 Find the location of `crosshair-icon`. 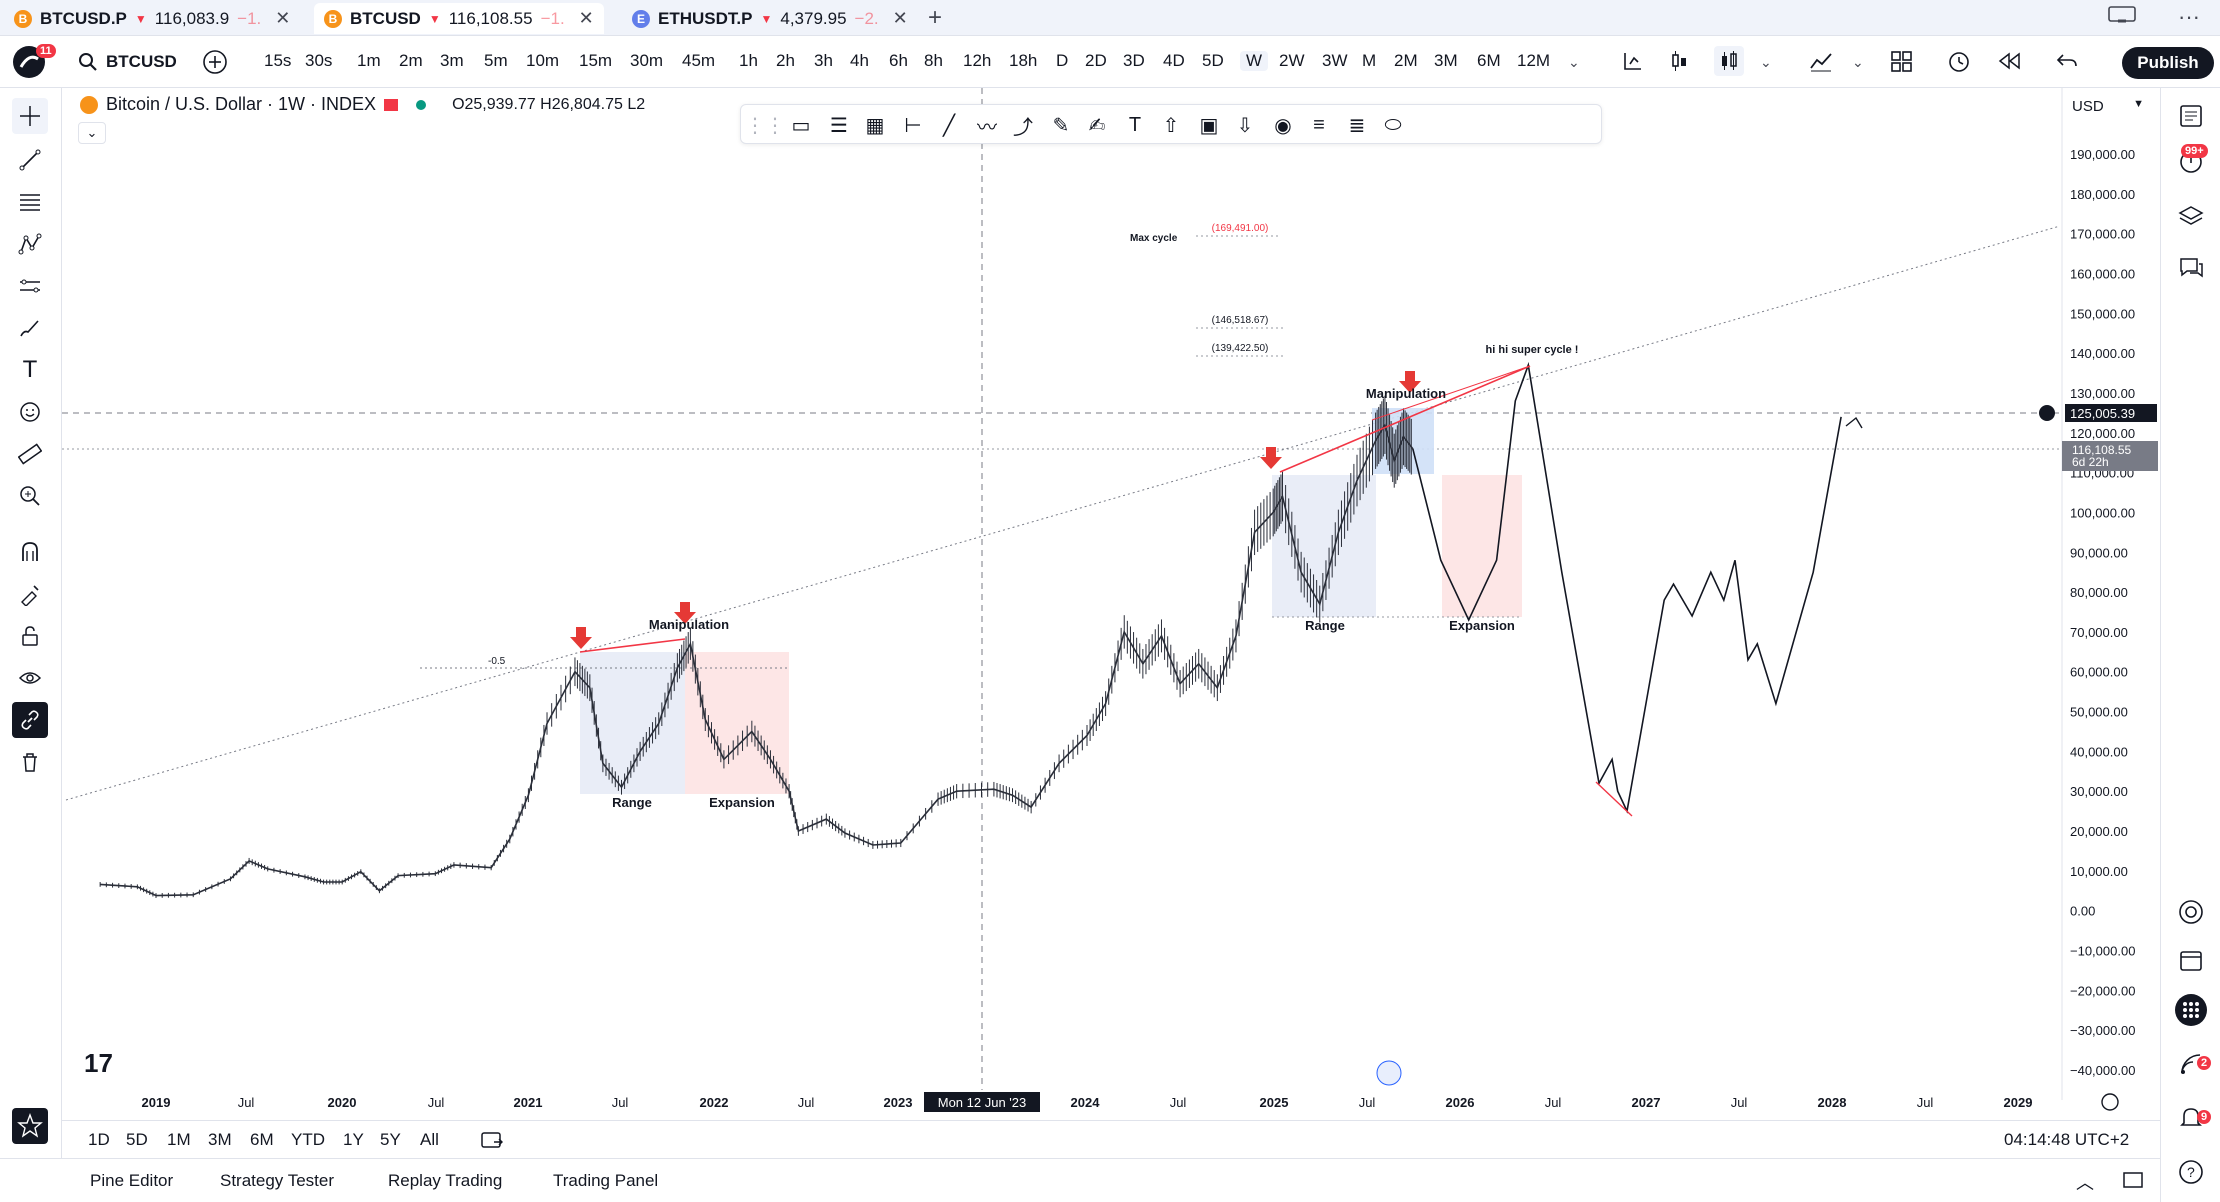

crosshair-icon is located at coordinates (30, 116).